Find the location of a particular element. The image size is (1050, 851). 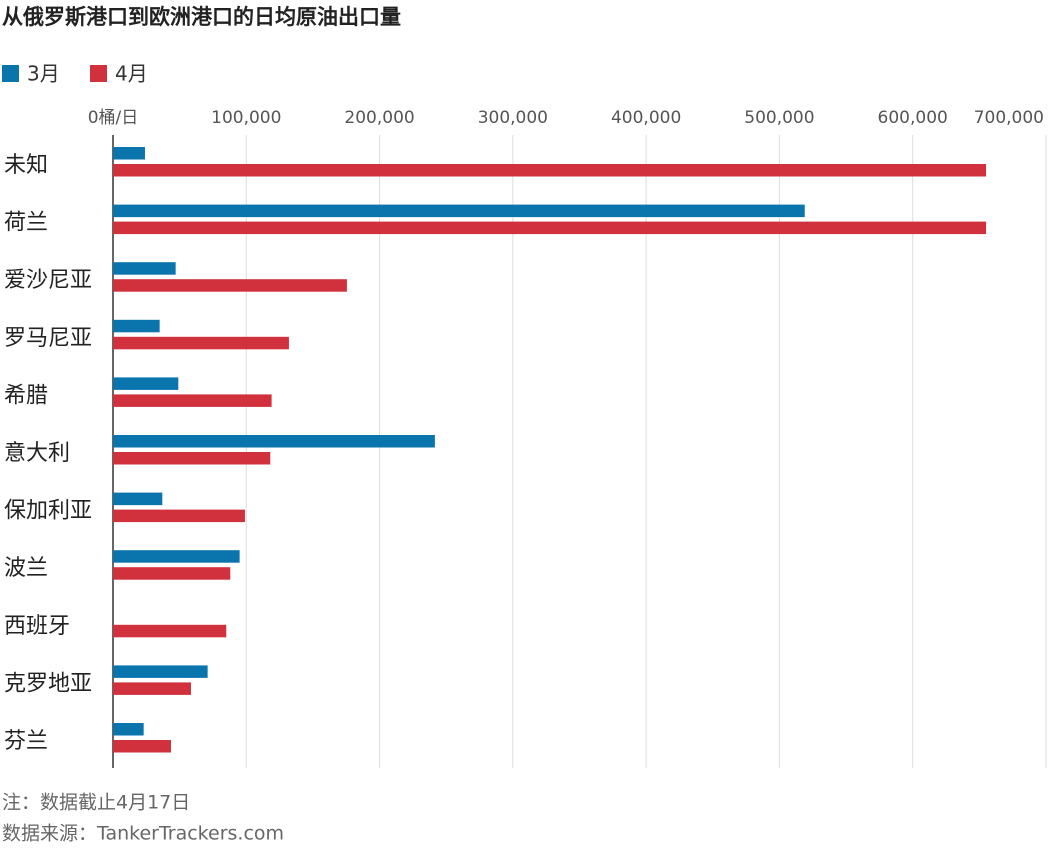

x-tick-label: 400,000 is located at coordinates (646, 118).